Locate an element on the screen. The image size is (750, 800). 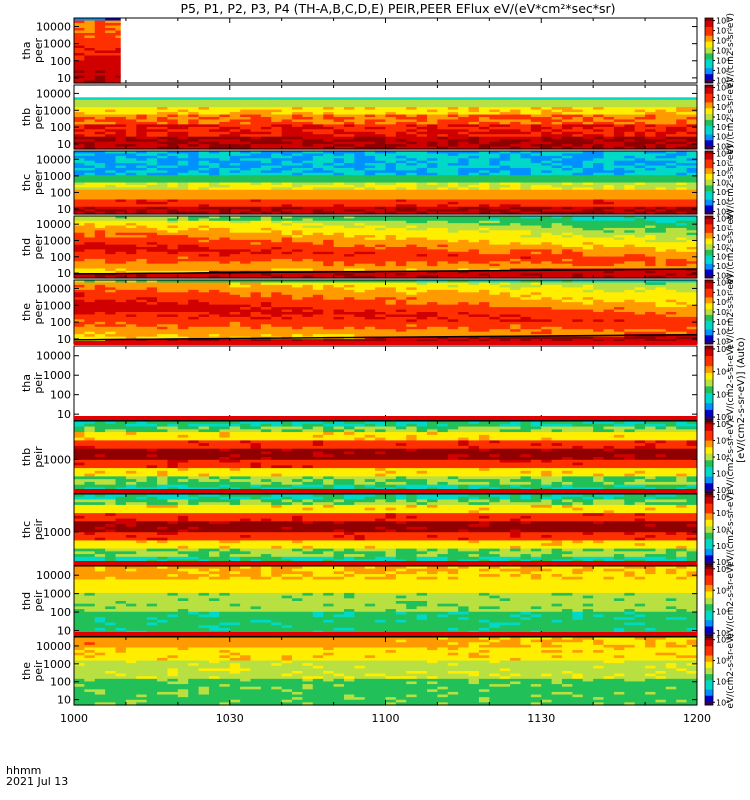
xtick-label: 1030 is located at coordinates (230, 718).